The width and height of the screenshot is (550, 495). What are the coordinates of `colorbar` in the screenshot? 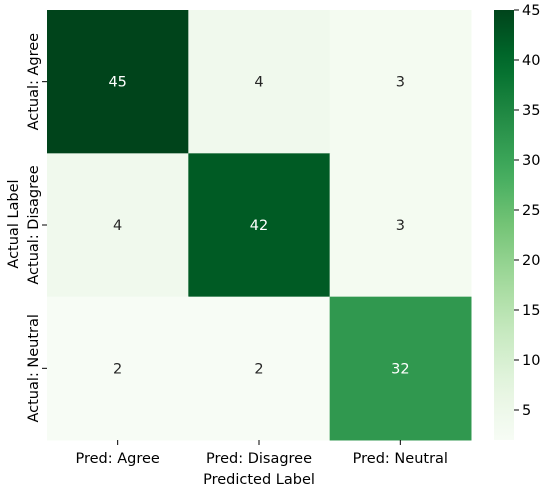 It's located at (504, 225).